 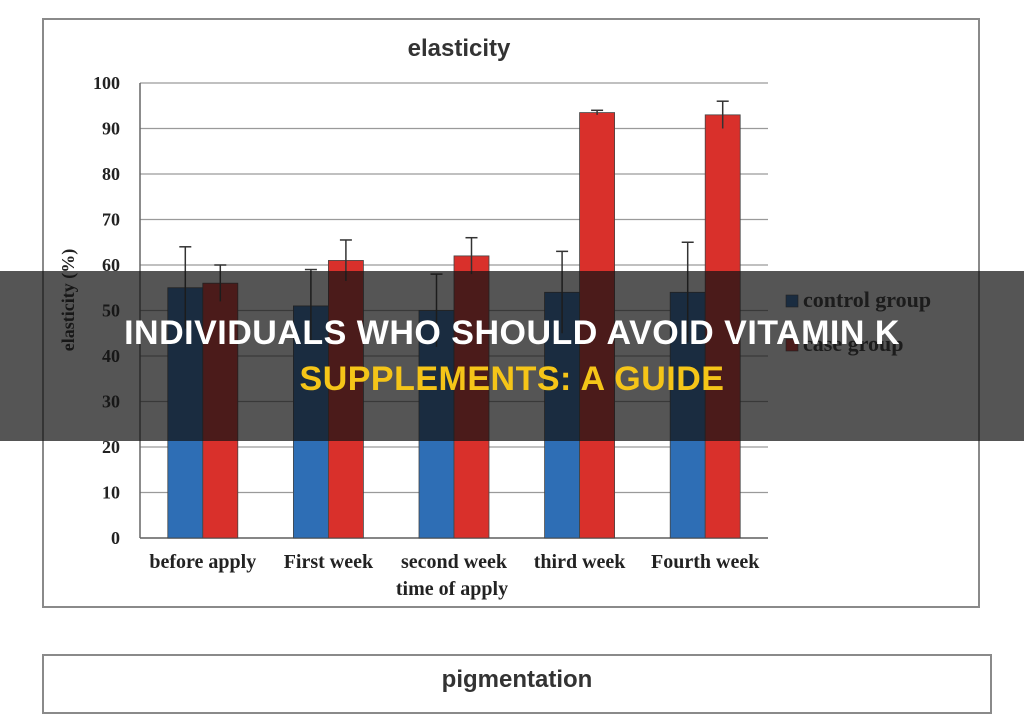 What do you see at coordinates (111, 220) in the screenshot?
I see `y-tick-label: 70` at bounding box center [111, 220].